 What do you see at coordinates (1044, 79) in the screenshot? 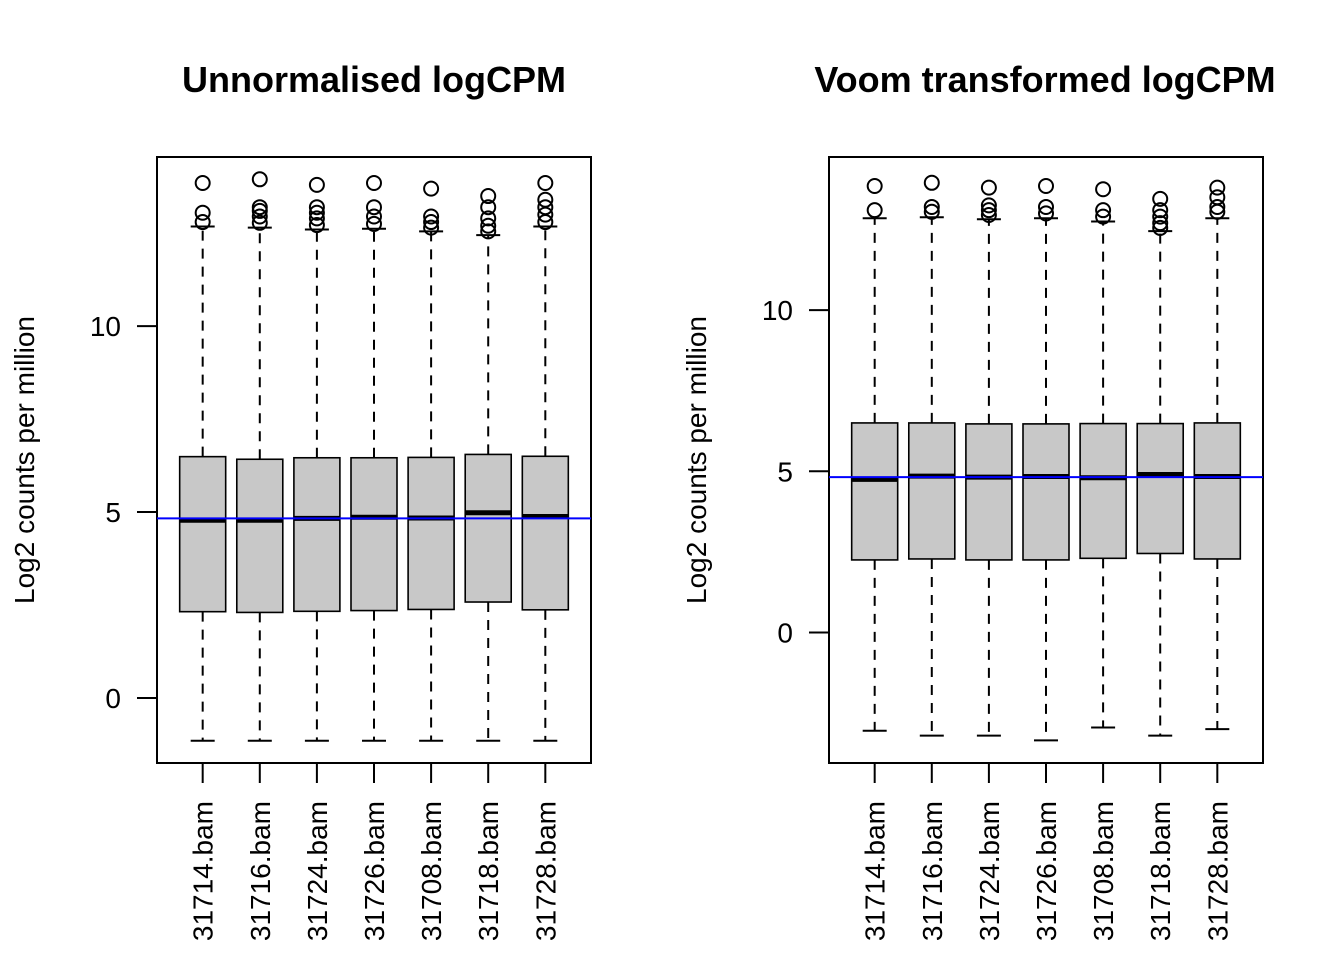
I see `chart-title: Voom transformed logCPM` at bounding box center [1044, 79].